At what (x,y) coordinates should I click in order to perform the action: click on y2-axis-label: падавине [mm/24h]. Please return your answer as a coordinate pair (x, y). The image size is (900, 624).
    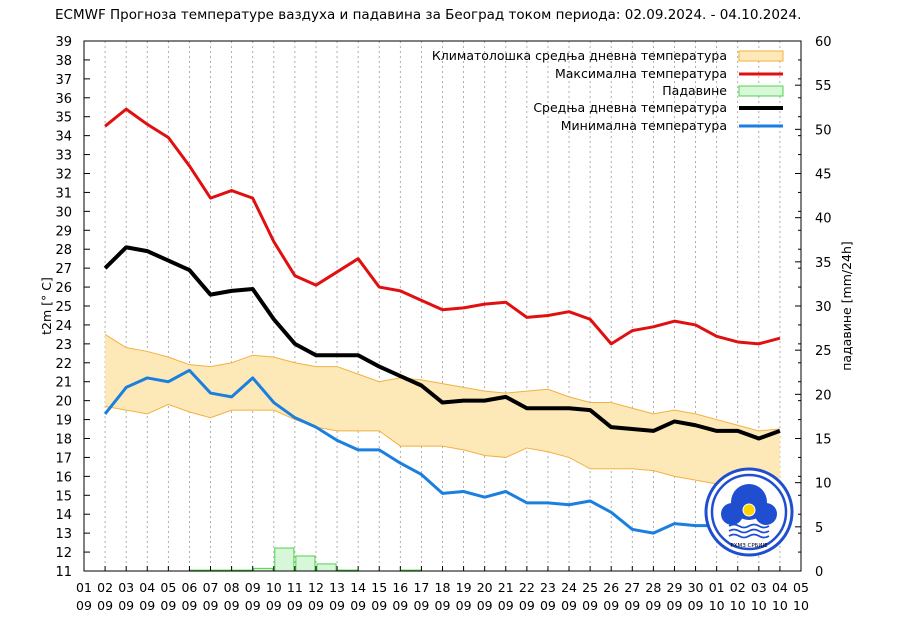
    Looking at the image, I should click on (846, 306).